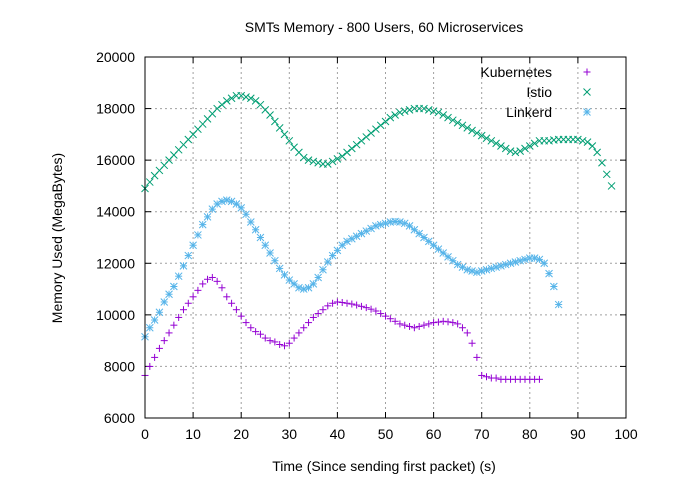 Image resolution: width=700 pixels, height=480 pixels. I want to click on y-tick-label: 18000, so click(115, 109).